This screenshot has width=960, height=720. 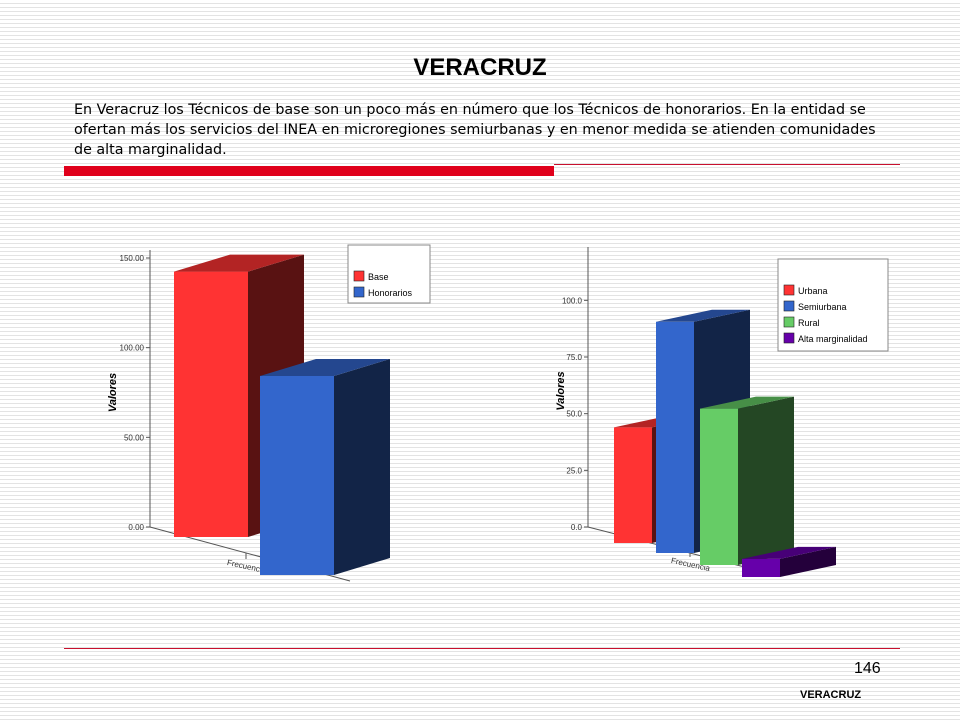 What do you see at coordinates (572, 300) in the screenshot?
I see `y-tick-label: 100.0` at bounding box center [572, 300].